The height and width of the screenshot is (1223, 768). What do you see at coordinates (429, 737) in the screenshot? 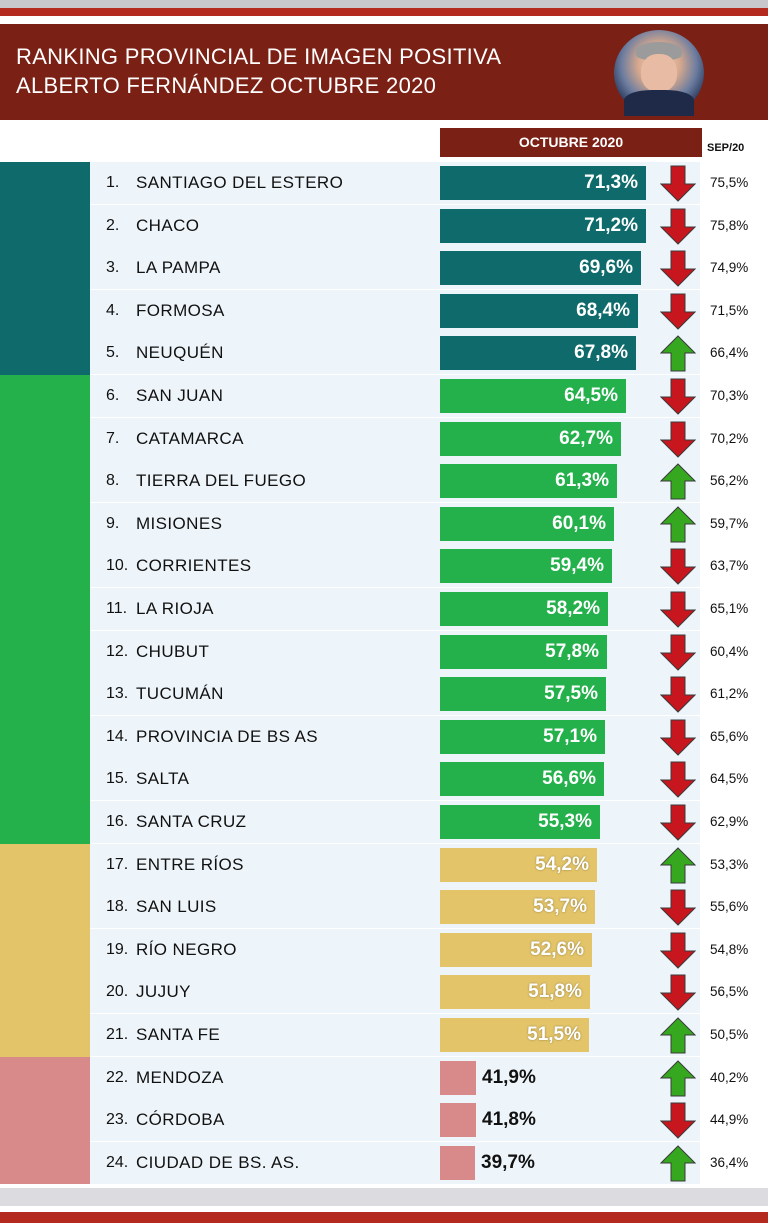
I see `table-row: 14. PROVINCIA DE BS AS 57,1% 65,6%` at bounding box center [429, 737].